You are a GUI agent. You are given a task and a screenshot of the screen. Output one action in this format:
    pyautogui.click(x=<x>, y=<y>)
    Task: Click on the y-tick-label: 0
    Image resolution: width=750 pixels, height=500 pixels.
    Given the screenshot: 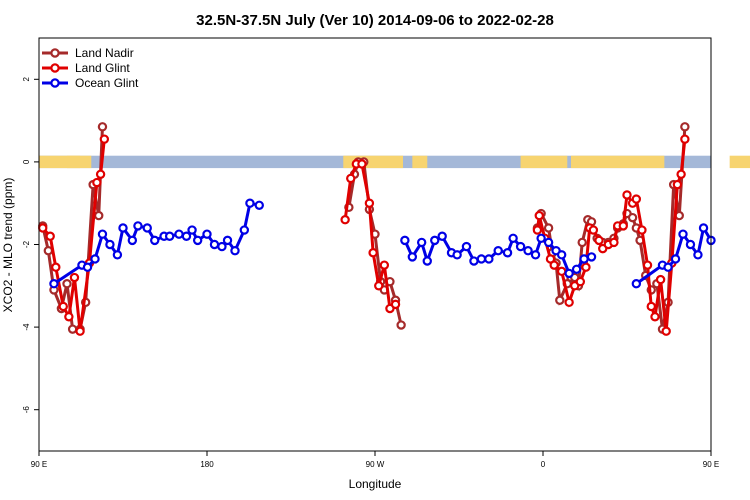 What is the action you would take?
    pyautogui.click(x=26, y=161)
    